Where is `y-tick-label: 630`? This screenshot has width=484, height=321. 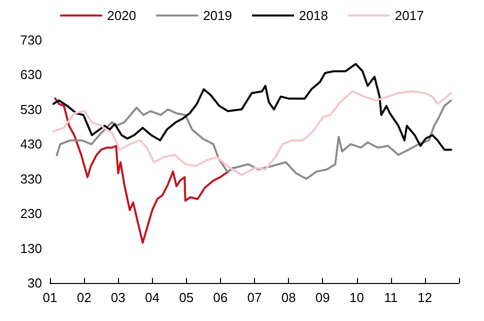 y-tick-label: 630 is located at coordinates (31, 74).